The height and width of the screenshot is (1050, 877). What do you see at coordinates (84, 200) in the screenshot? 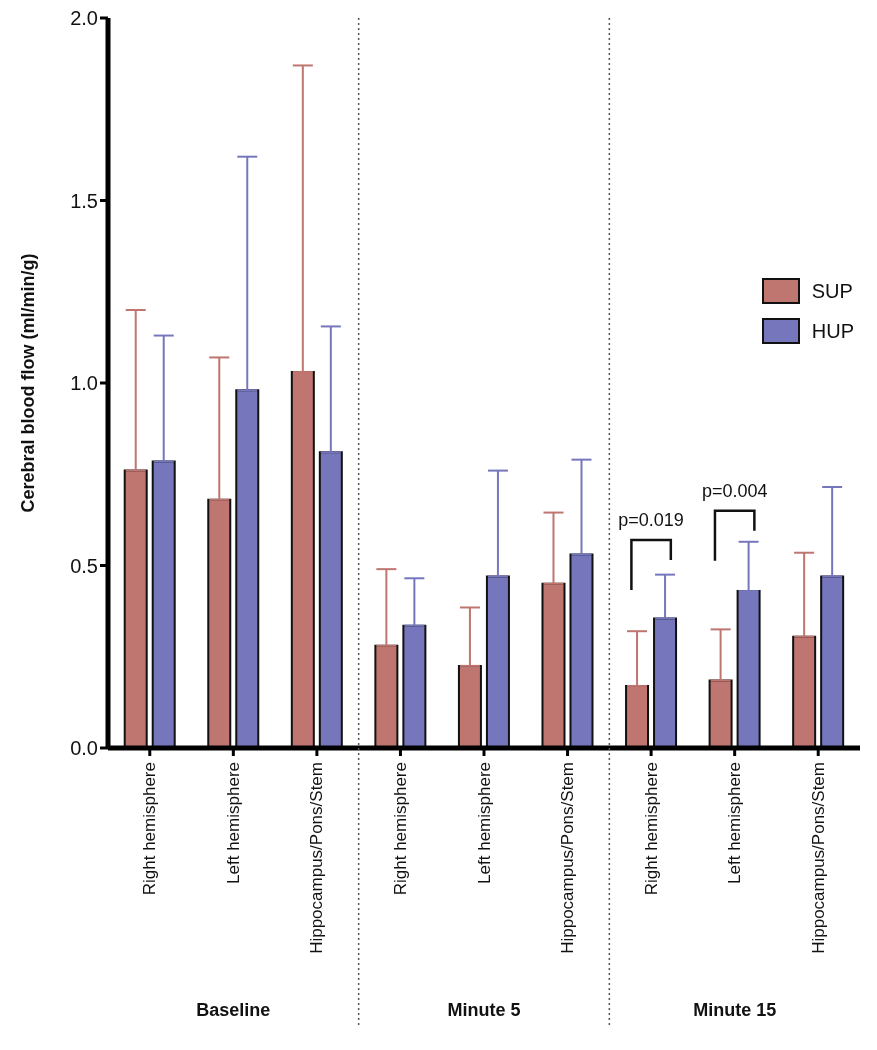
I see `y-tick-label: 1.5` at bounding box center [84, 200].